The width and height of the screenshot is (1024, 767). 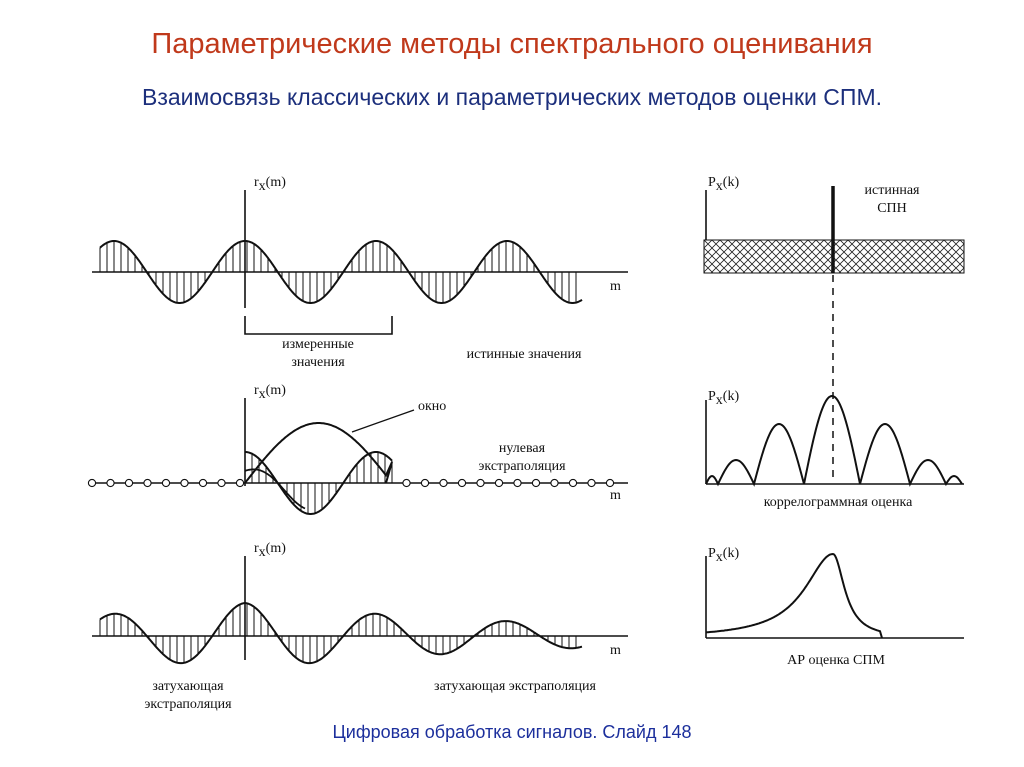 What do you see at coordinates (188, 704) in the screenshot?
I see `label-damped-left-2: экстраполяция` at bounding box center [188, 704].